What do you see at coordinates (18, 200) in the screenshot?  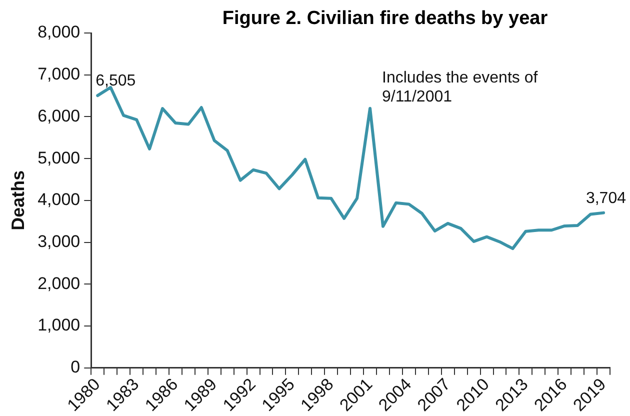 I see `y-axis-title: Deaths` at bounding box center [18, 200].